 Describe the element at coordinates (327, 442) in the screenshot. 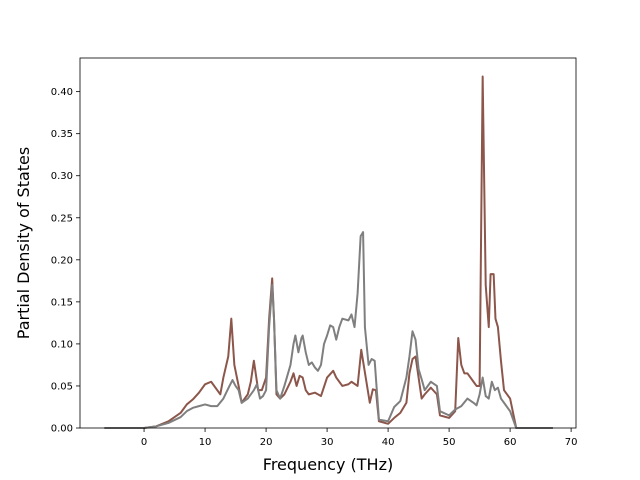

I see `x-tick-label: 30` at that location.